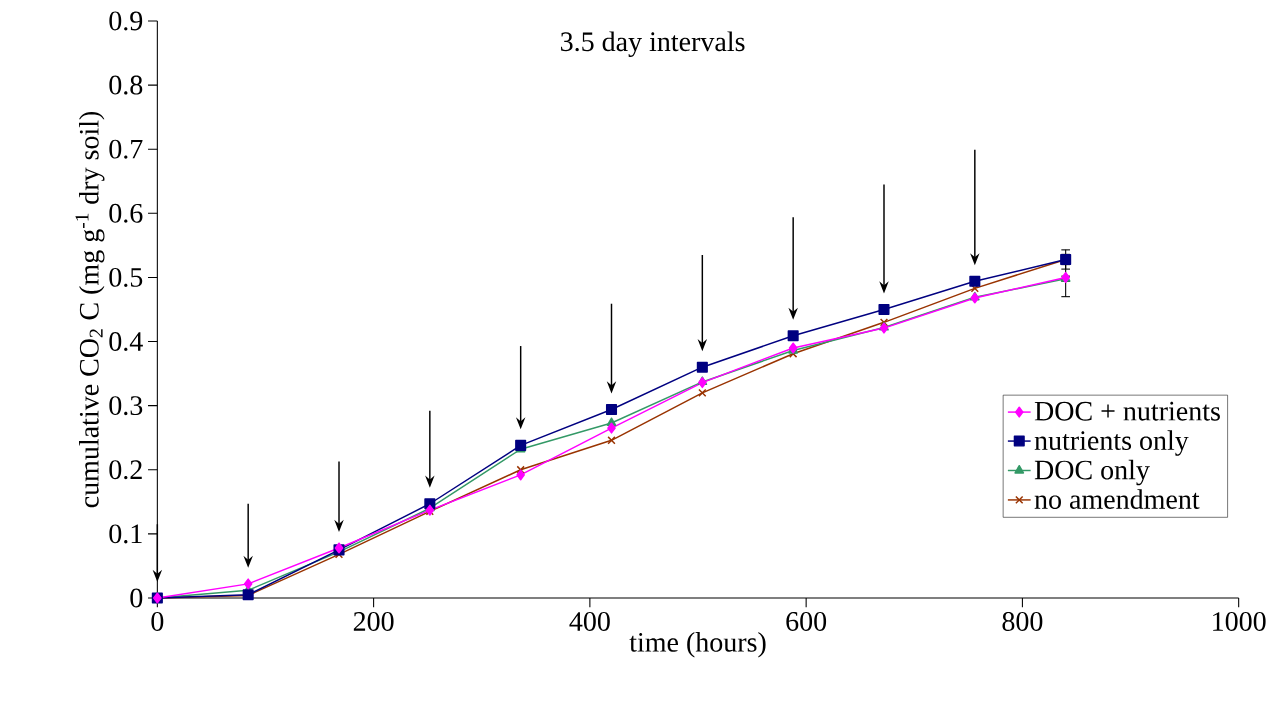  Describe the element at coordinates (1127, 411) in the screenshot. I see `legend-label: DOC + nutrients` at that location.